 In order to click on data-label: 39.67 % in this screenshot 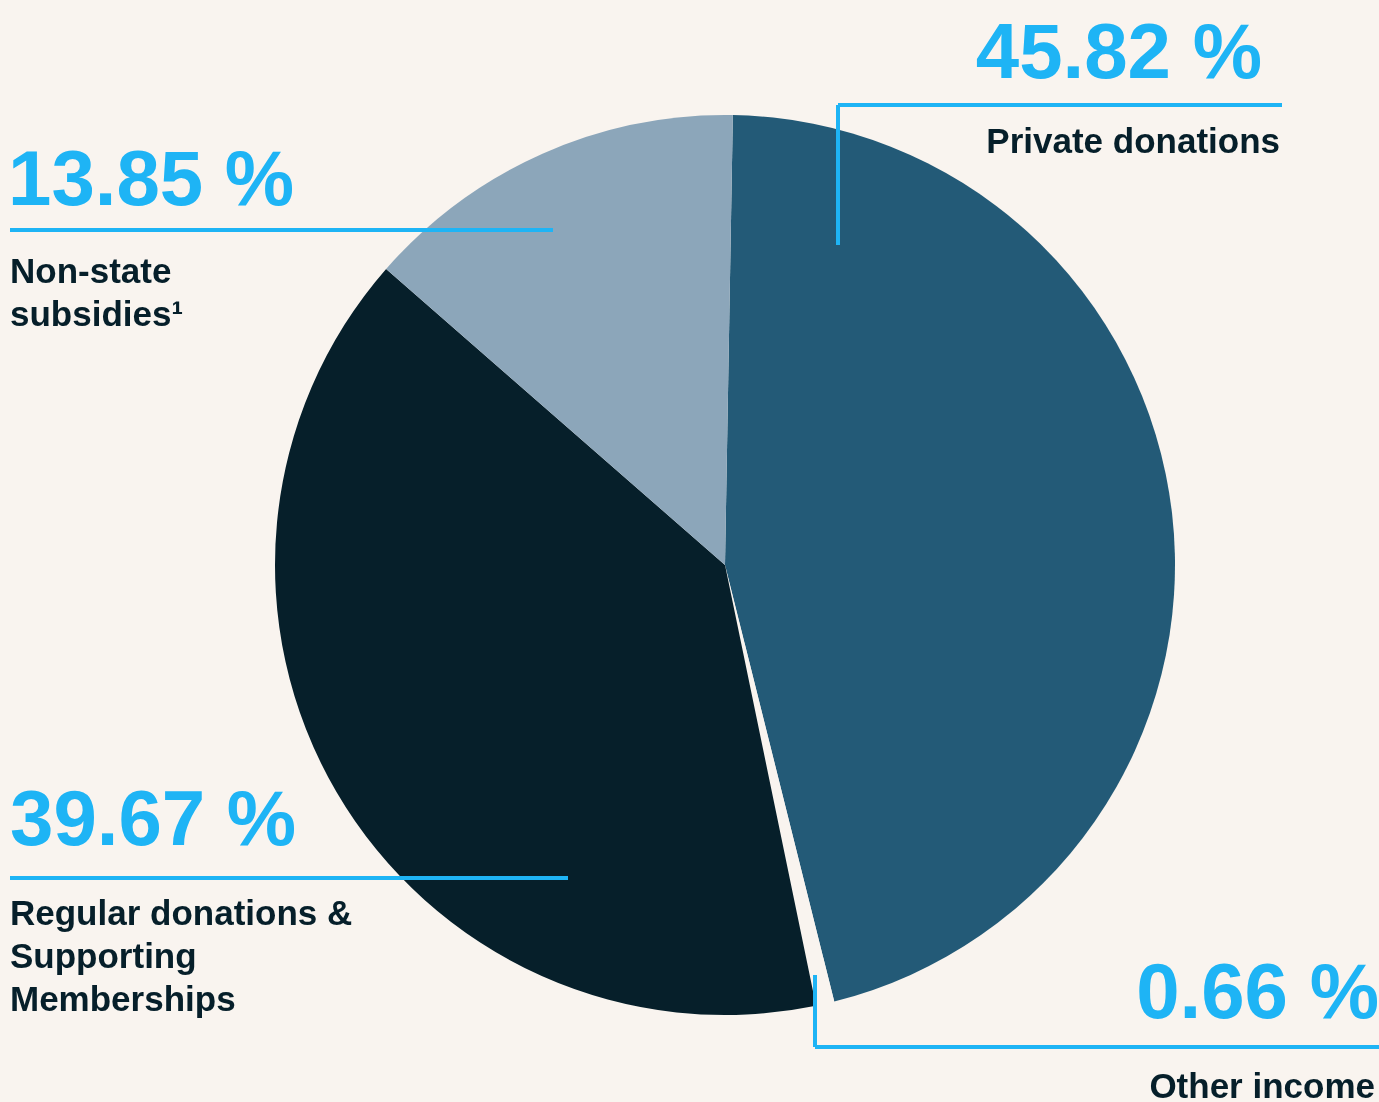, I will do `click(153, 818)`.